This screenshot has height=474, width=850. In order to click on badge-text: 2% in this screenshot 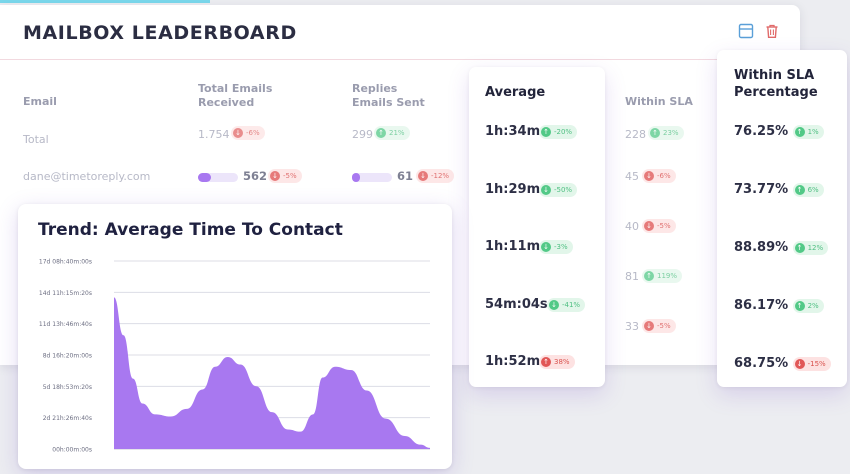, I will do `click(813, 306)`.